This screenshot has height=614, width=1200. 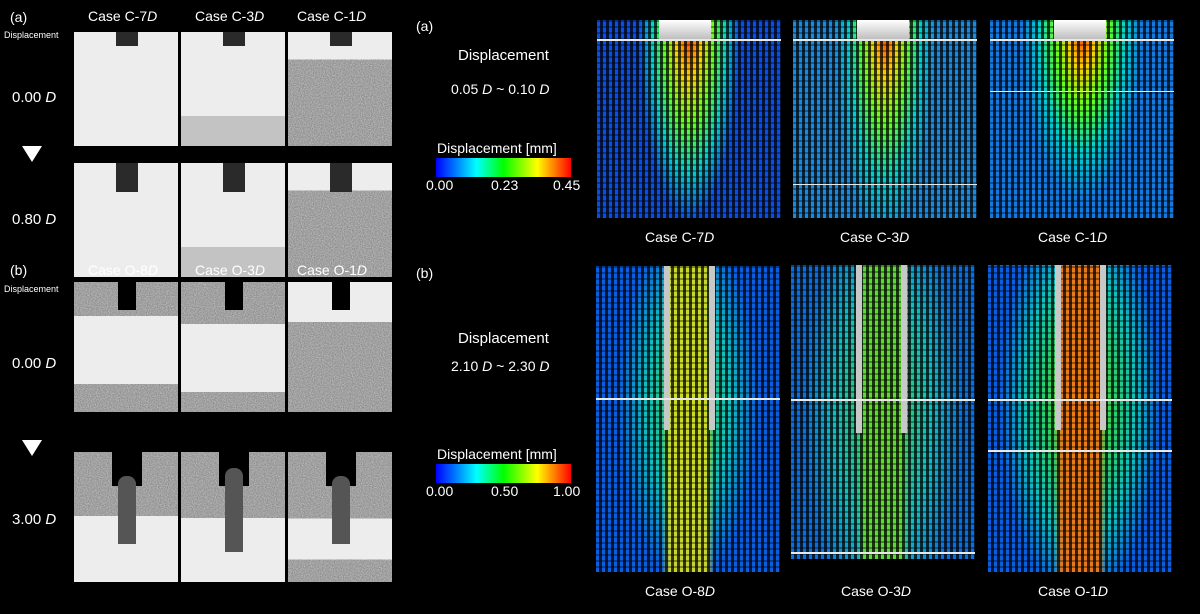 I want to click on case-title: Case C-1D, so click(x=332, y=16).